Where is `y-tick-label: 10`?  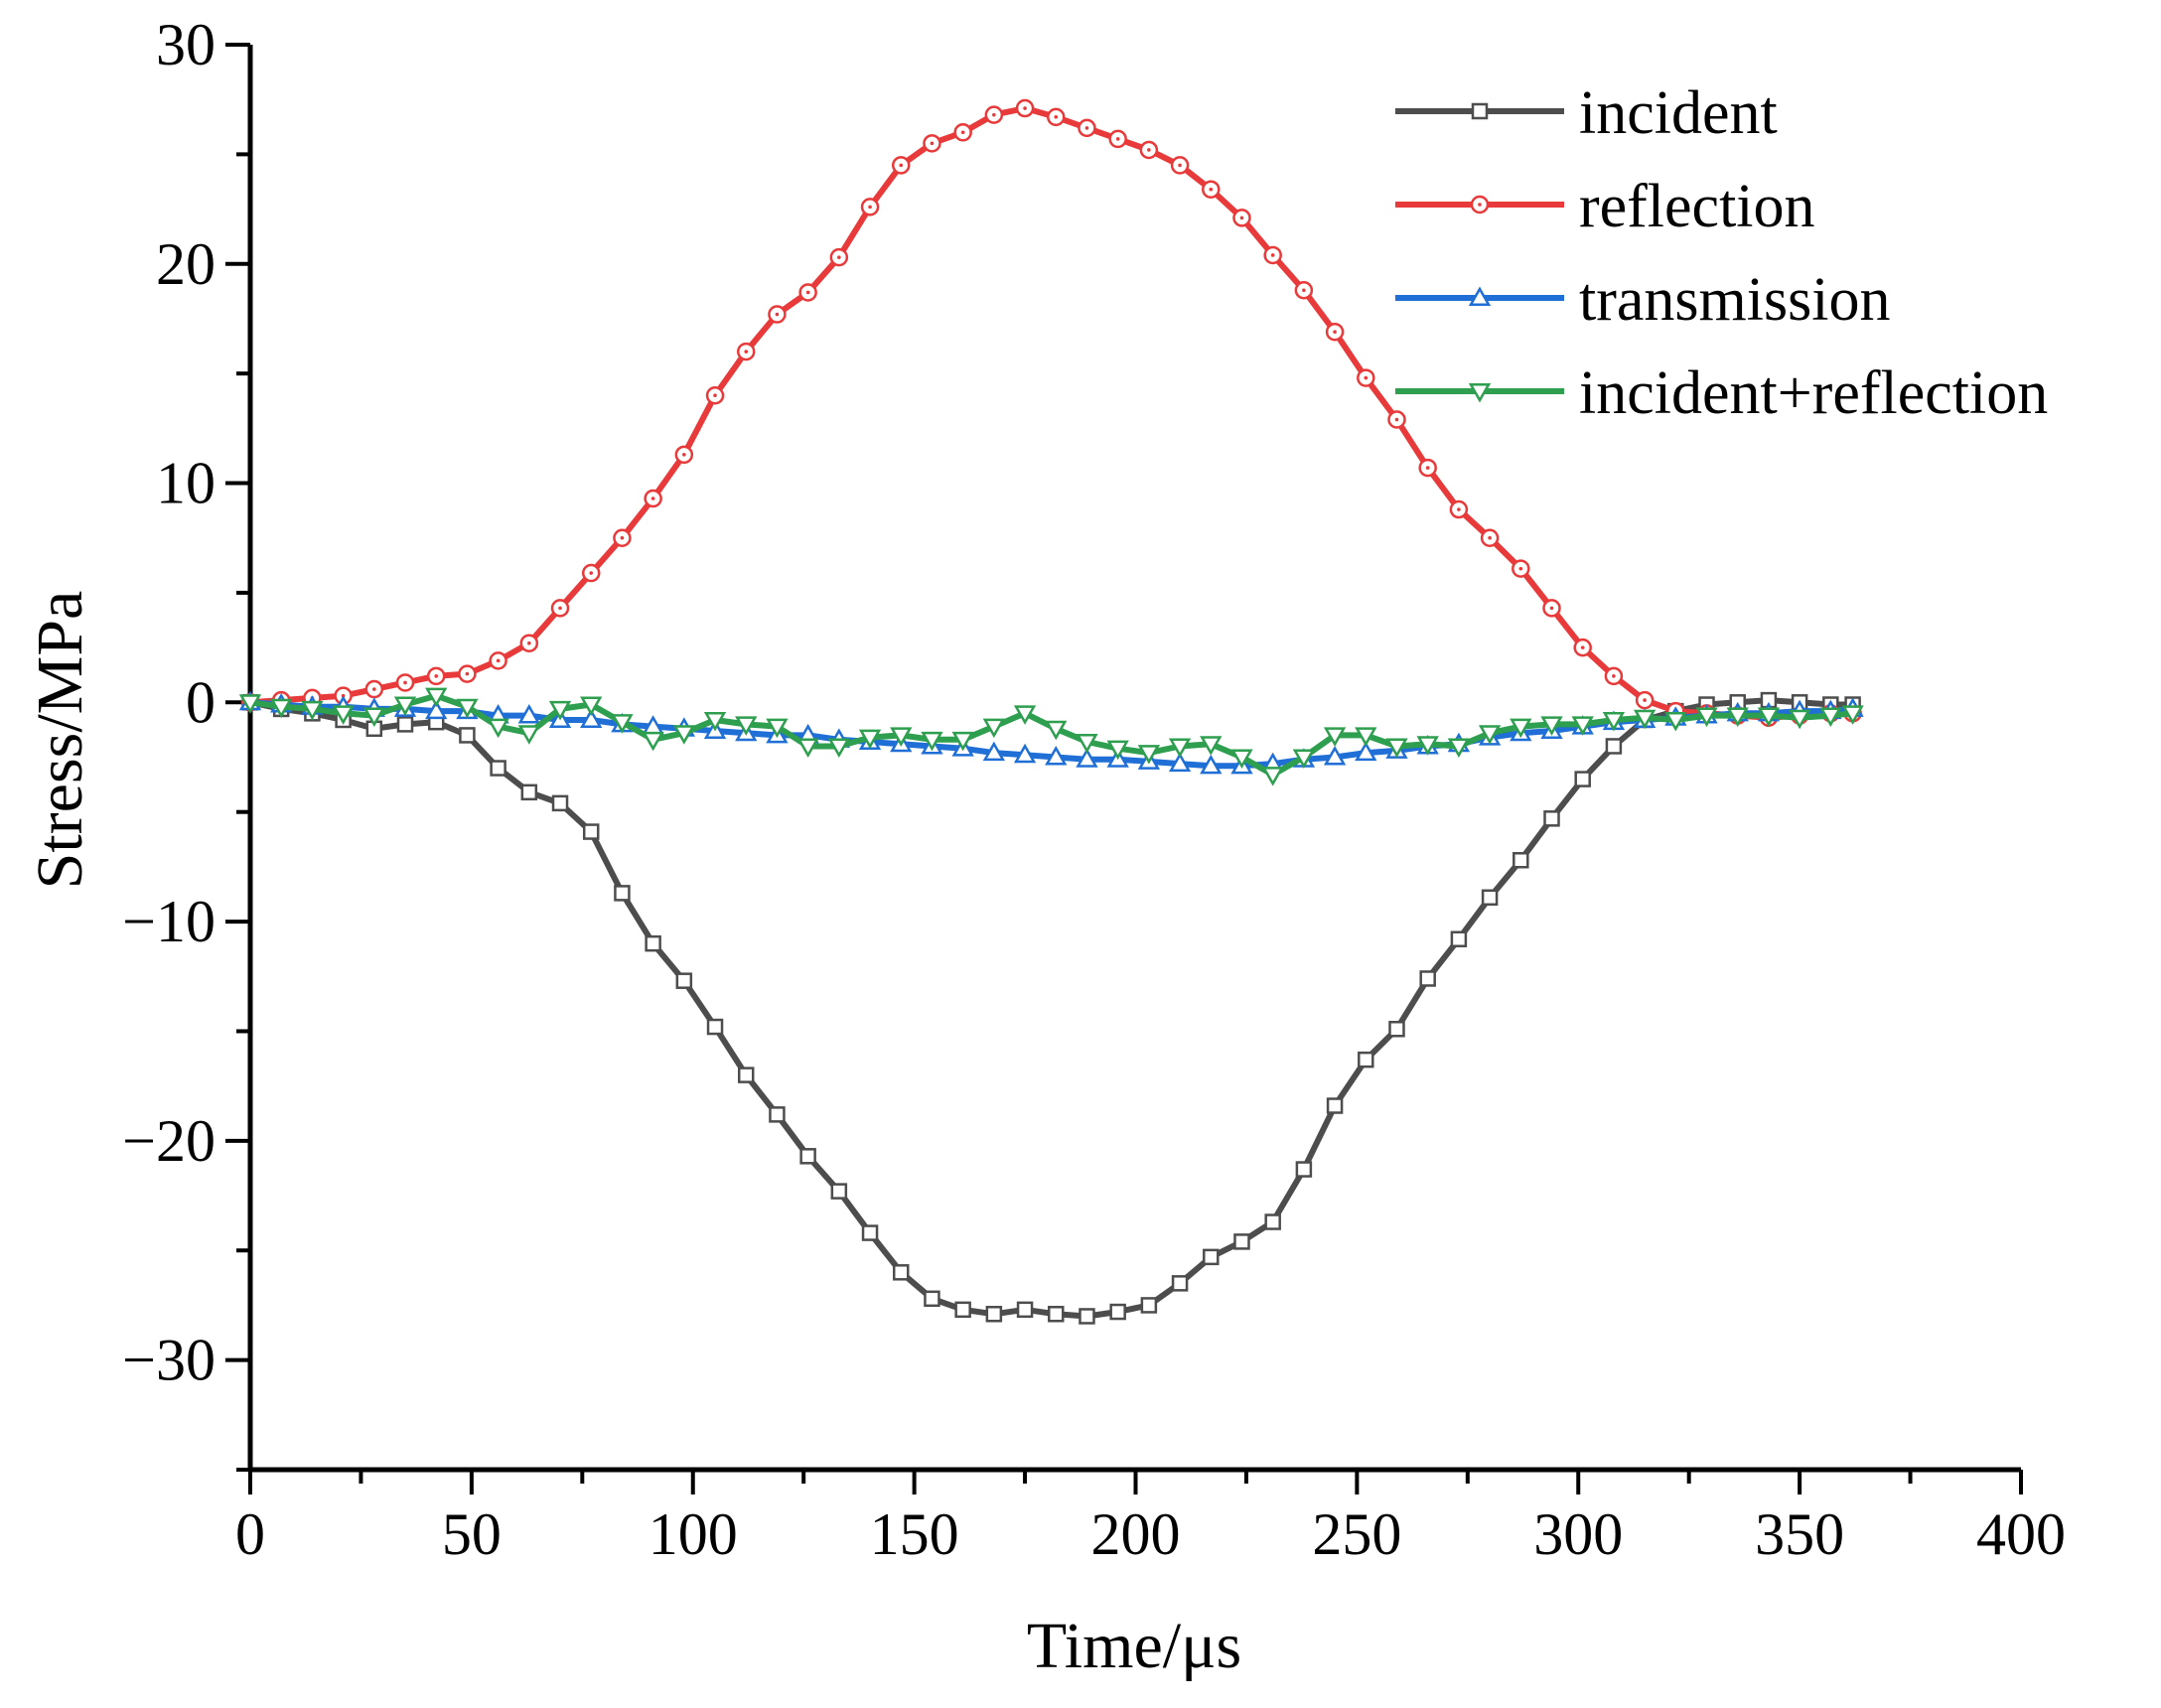 y-tick-label: 10 is located at coordinates (186, 483).